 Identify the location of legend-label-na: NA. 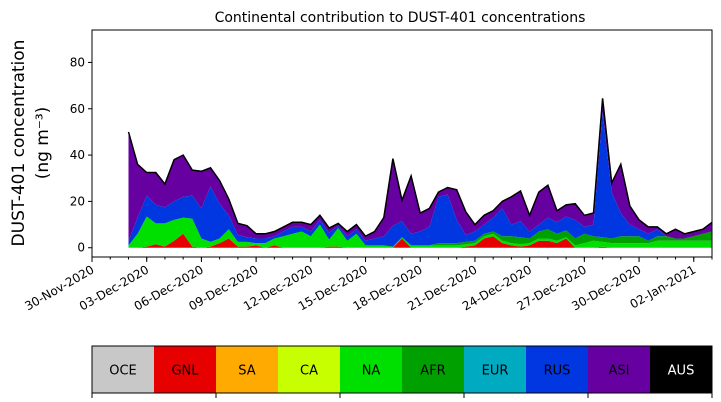
(371, 371).